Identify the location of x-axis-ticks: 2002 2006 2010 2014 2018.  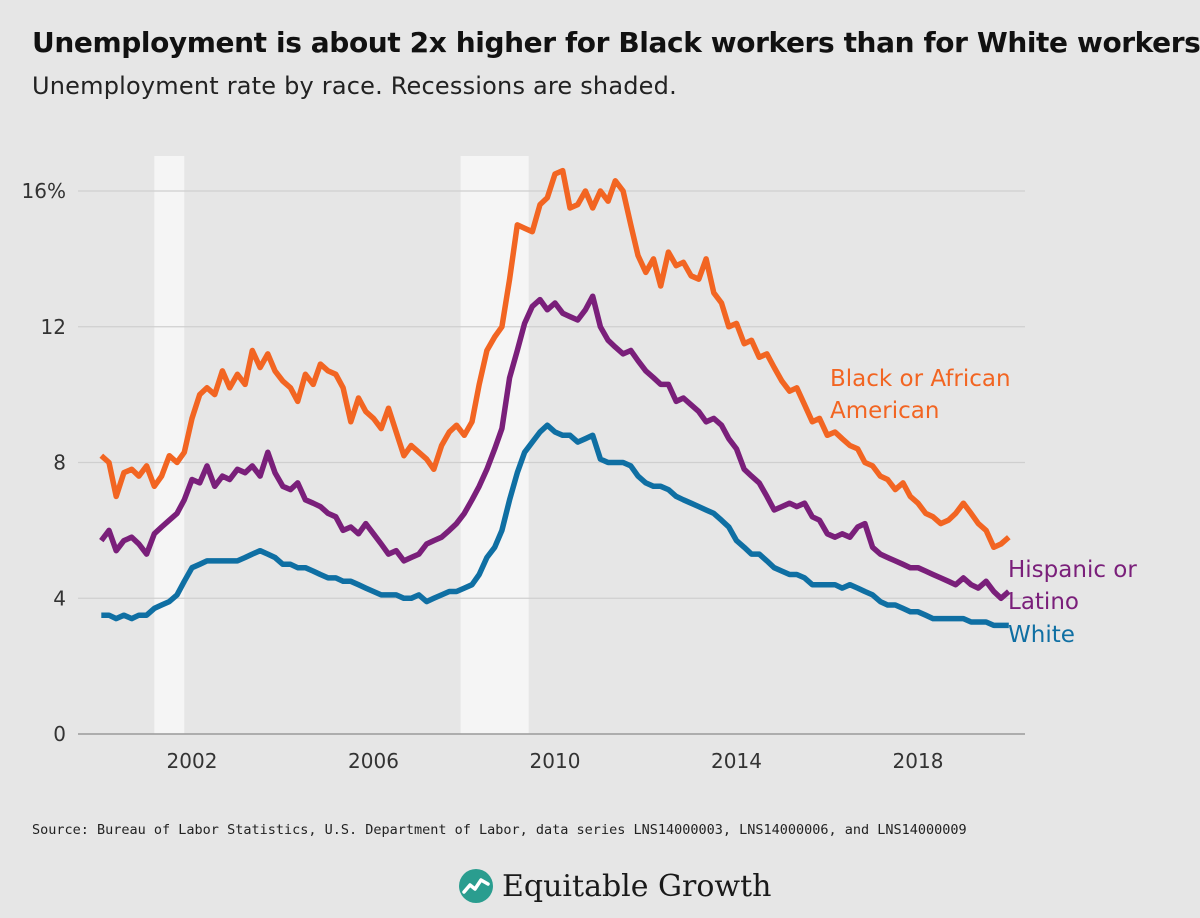
(555, 761).